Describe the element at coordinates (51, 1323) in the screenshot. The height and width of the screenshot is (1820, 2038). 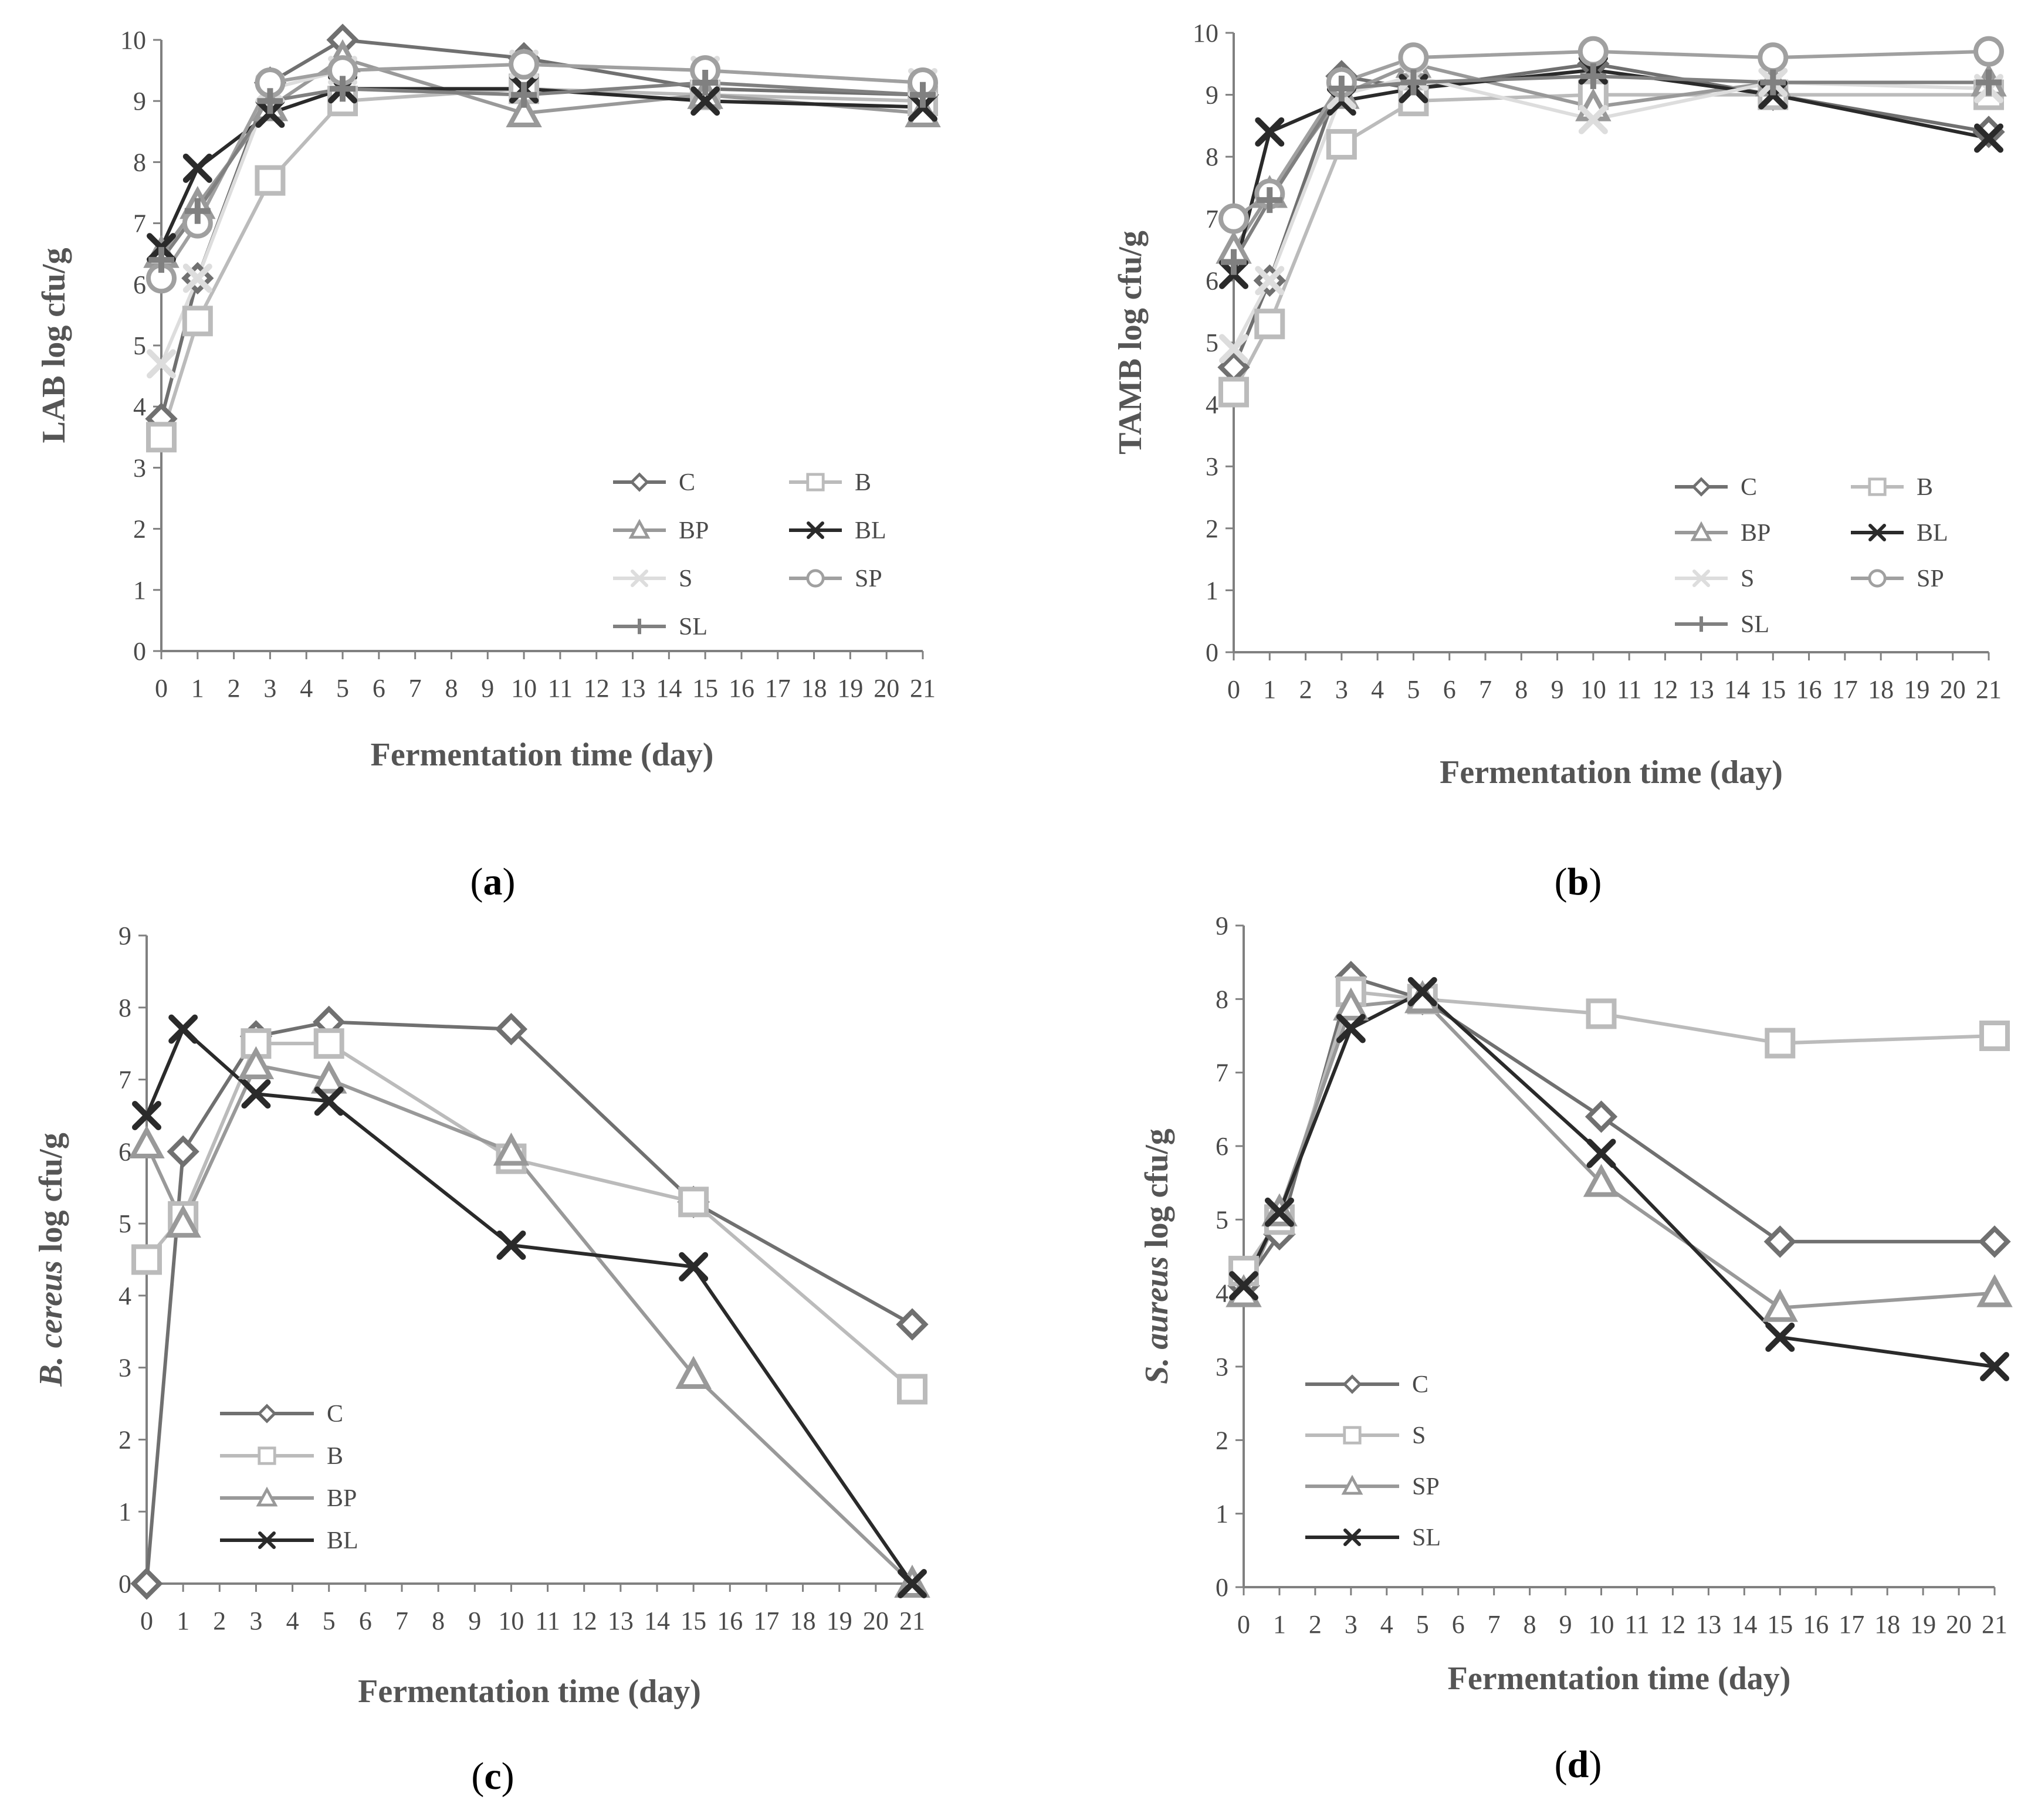
I see `y-axis-title-italic: B. cereus` at that location.